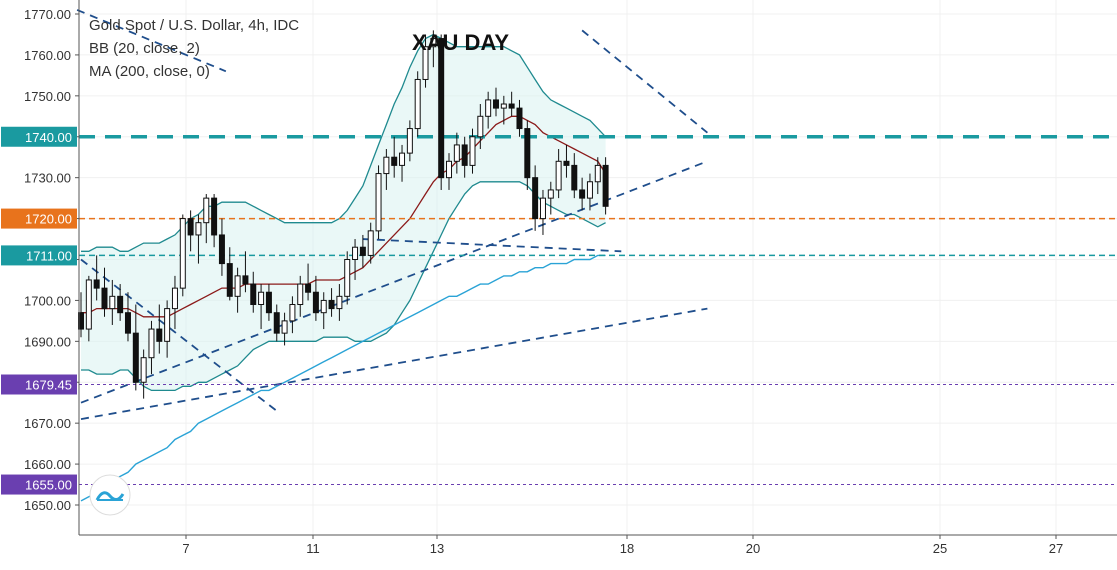  Describe the element at coordinates (48, 137) in the screenshot. I see `level-tag-label: 1740.00` at that location.